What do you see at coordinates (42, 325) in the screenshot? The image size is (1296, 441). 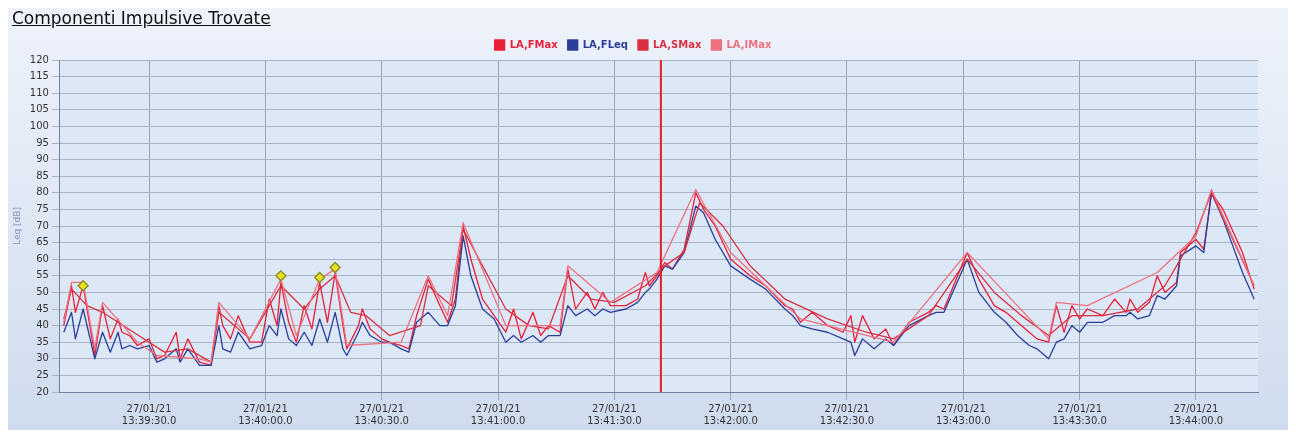 I see `y-tick-label: 40` at bounding box center [42, 325].